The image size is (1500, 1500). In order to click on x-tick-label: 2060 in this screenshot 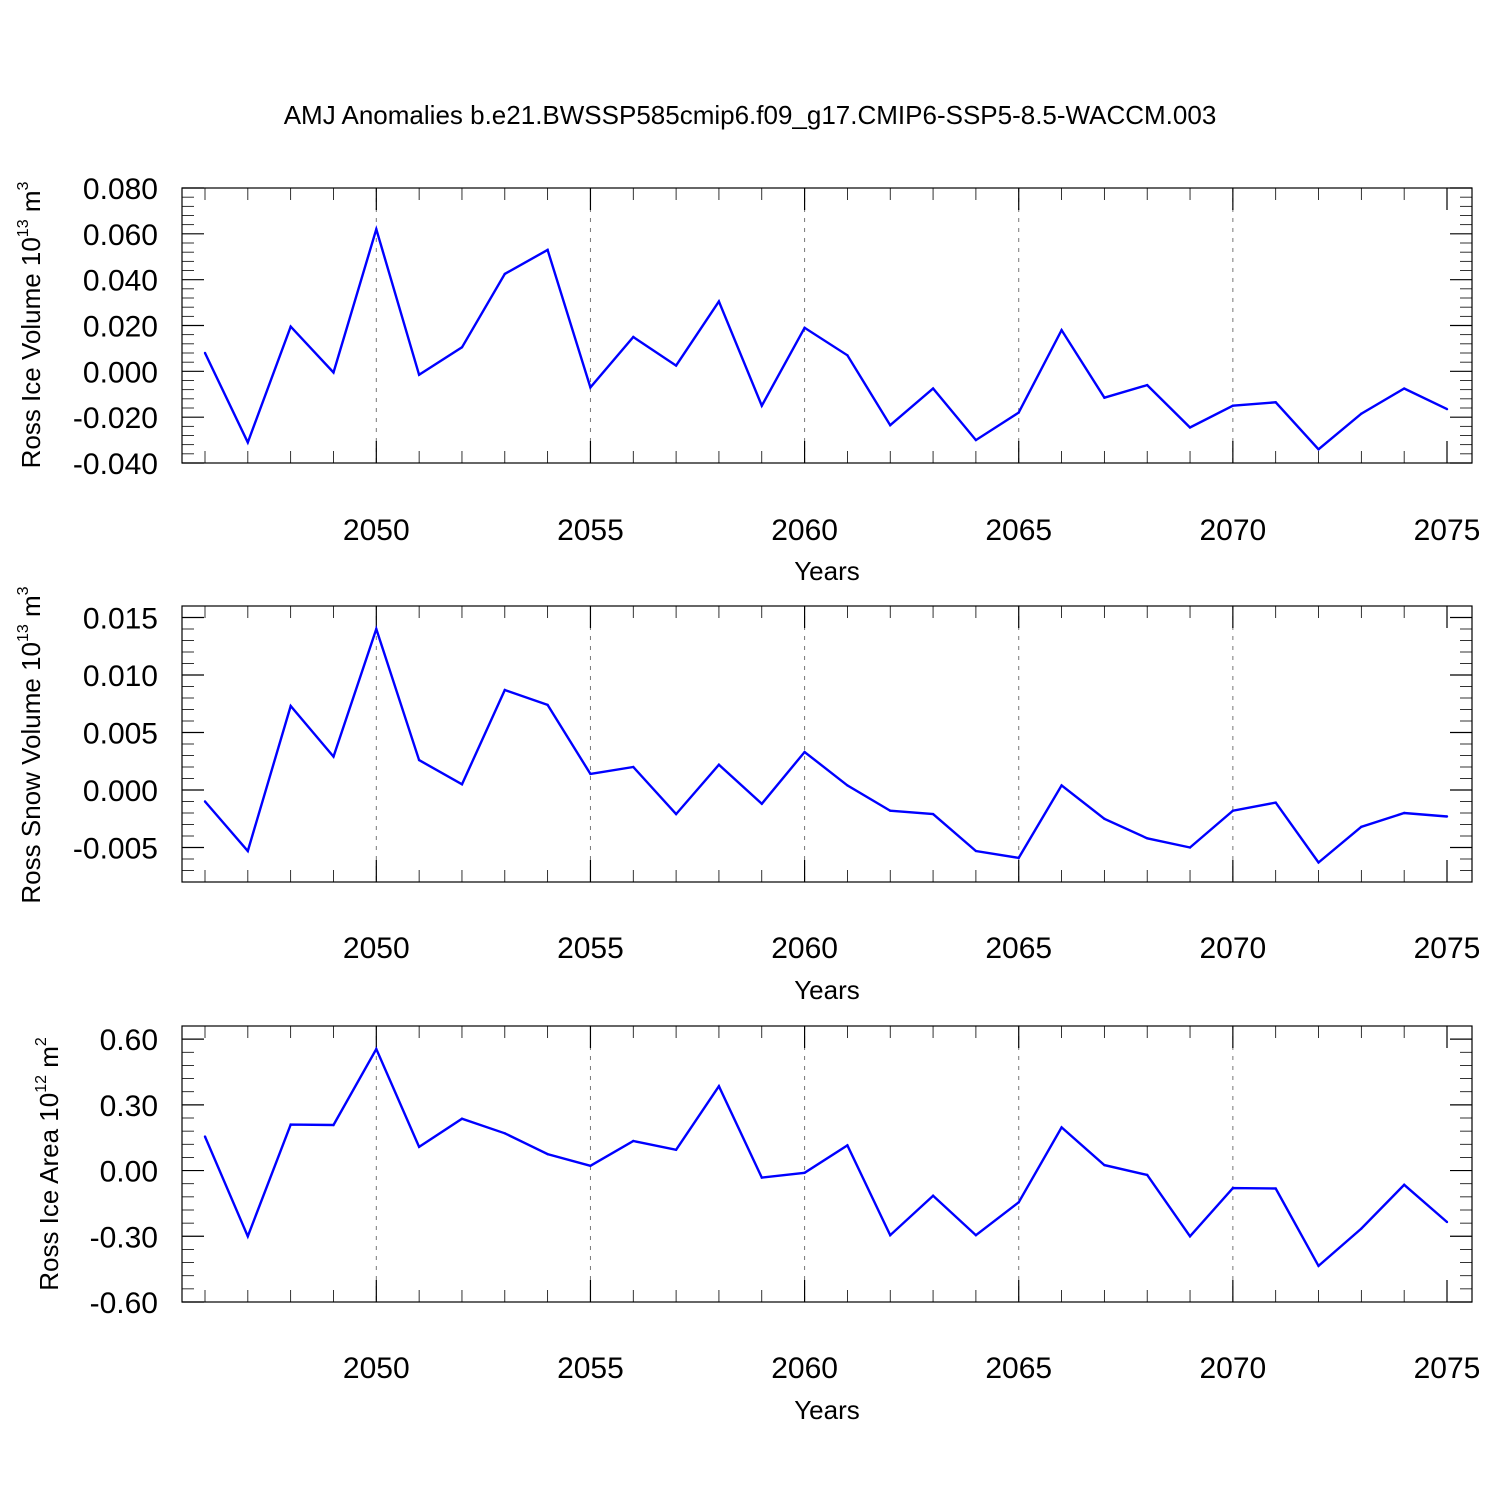, I will do `click(804, 1368)`.